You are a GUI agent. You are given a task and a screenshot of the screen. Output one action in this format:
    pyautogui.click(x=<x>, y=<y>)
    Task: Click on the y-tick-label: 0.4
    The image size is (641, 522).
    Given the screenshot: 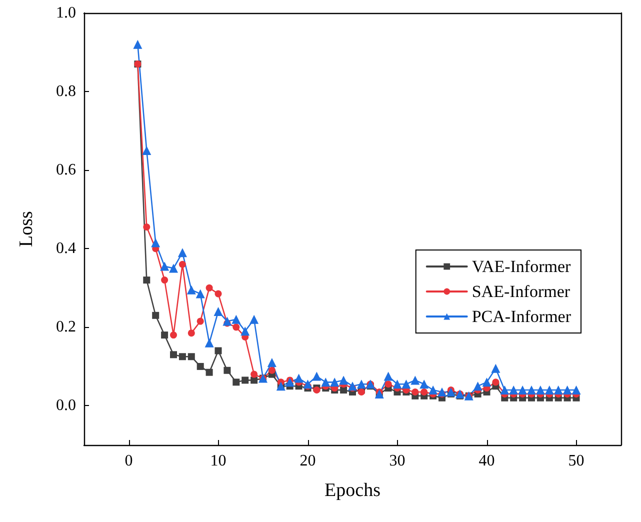 What is the action you would take?
    pyautogui.click(x=66, y=249)
    